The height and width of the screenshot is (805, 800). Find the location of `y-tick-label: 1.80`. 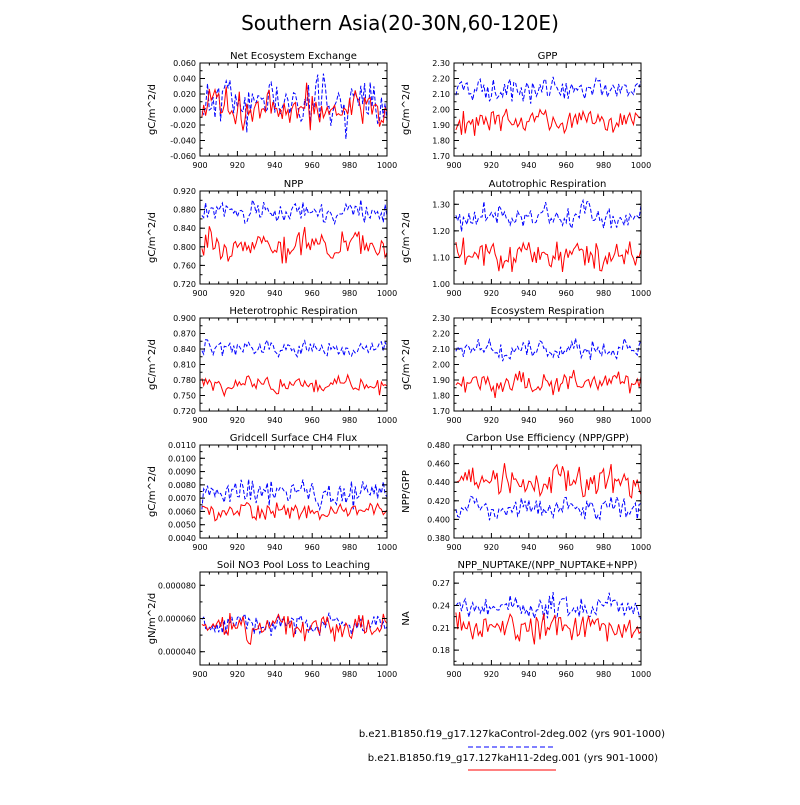

y-tick-label: 1.80 is located at coordinates (441, 141).